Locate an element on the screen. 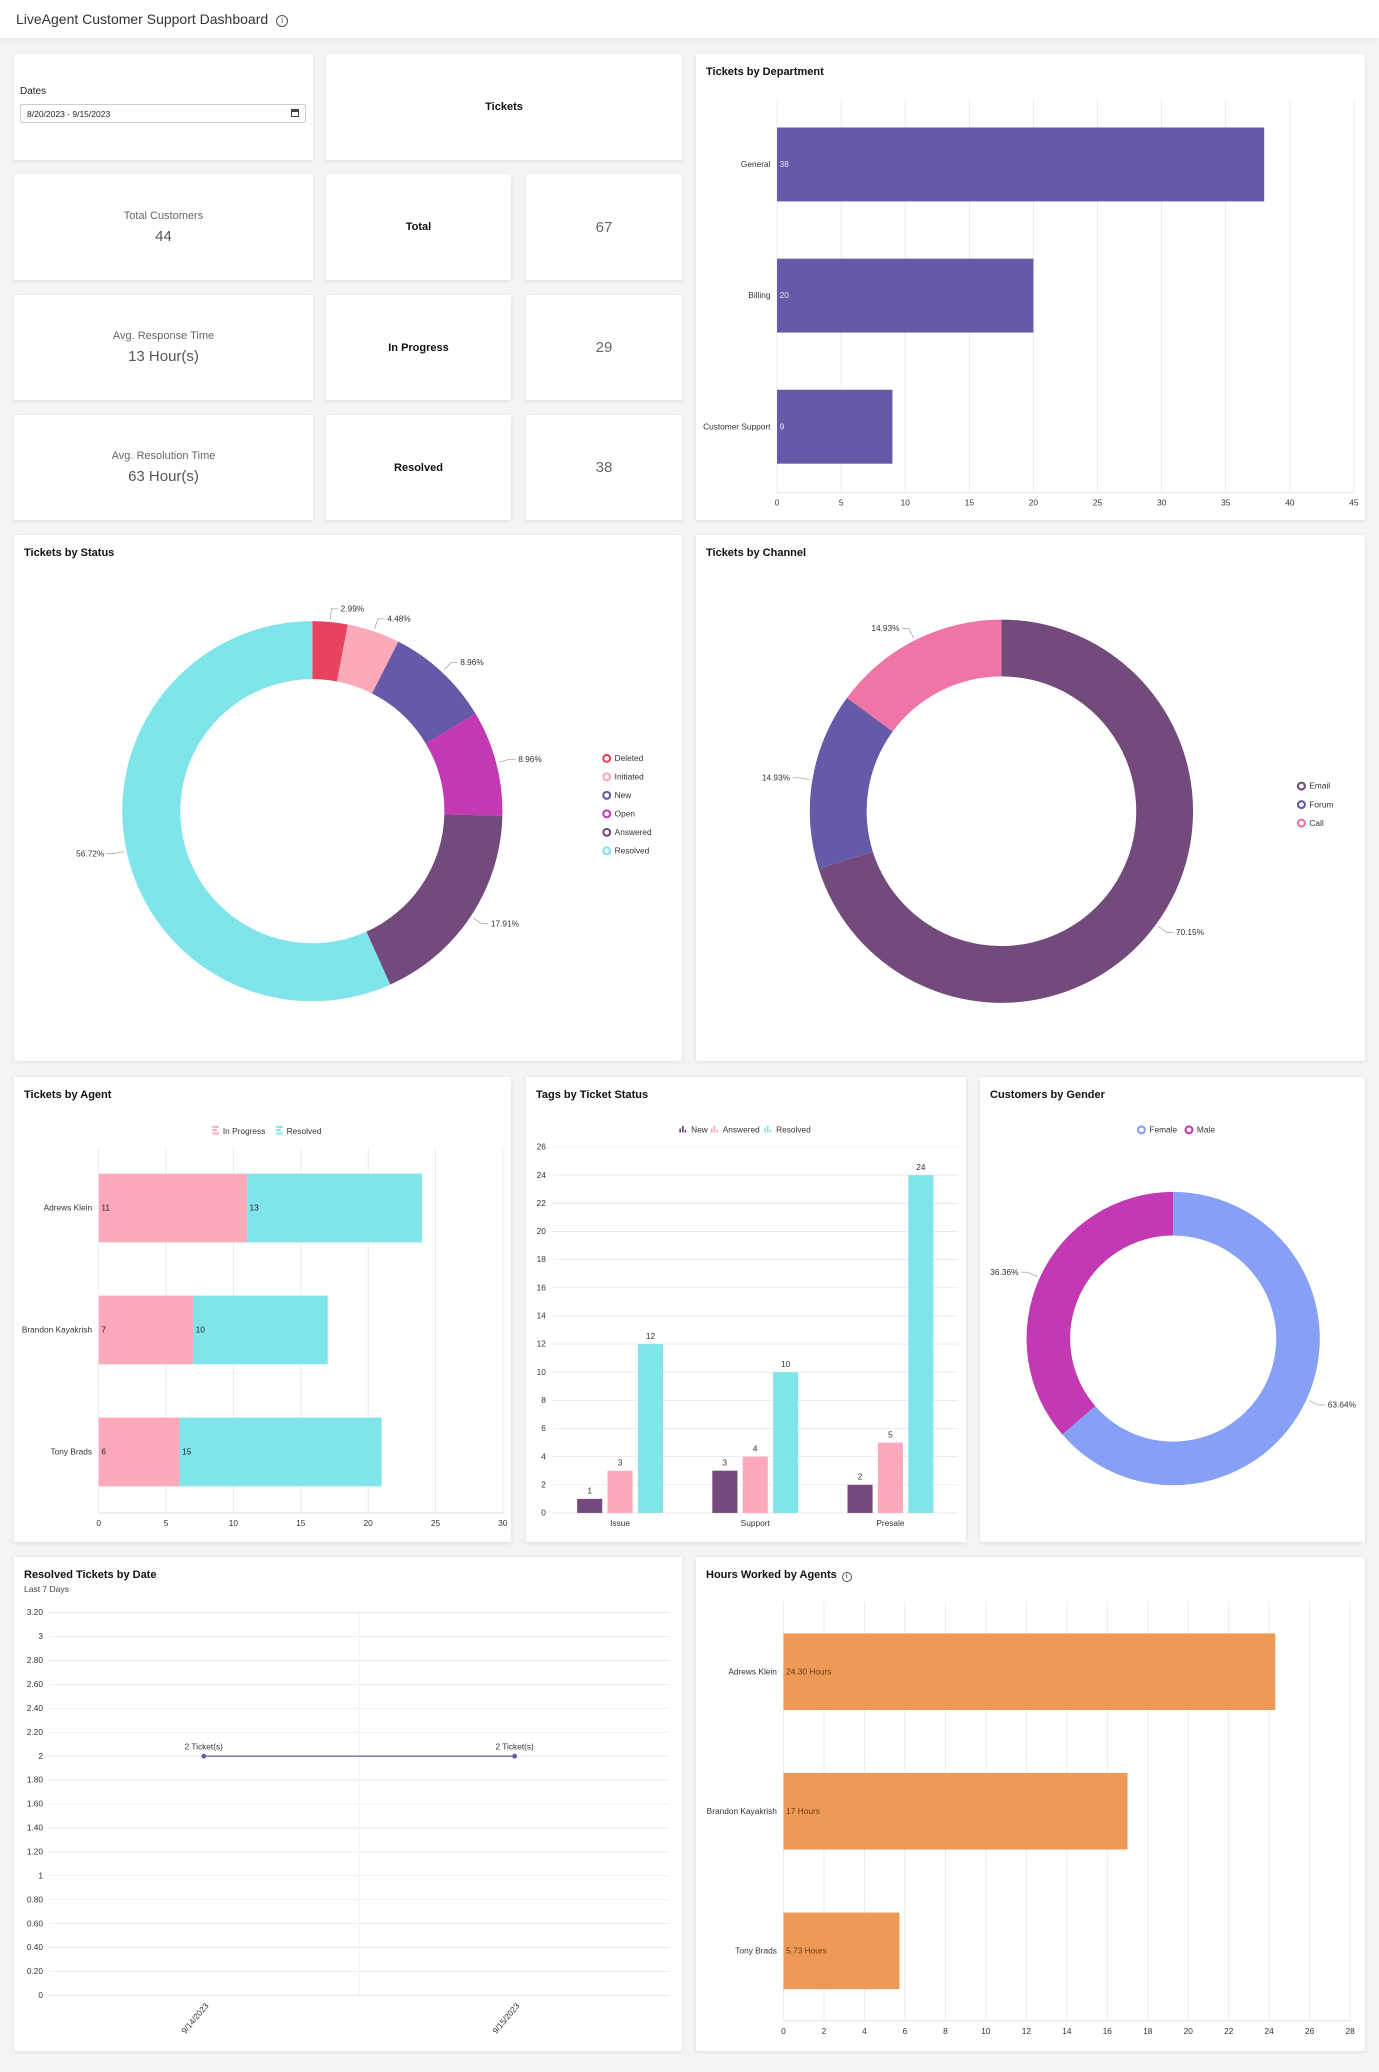 The width and height of the screenshot is (1379, 2072). date-filter-card: Dates 8/20/2023 - 9/15/2023 is located at coordinates (163, 107).